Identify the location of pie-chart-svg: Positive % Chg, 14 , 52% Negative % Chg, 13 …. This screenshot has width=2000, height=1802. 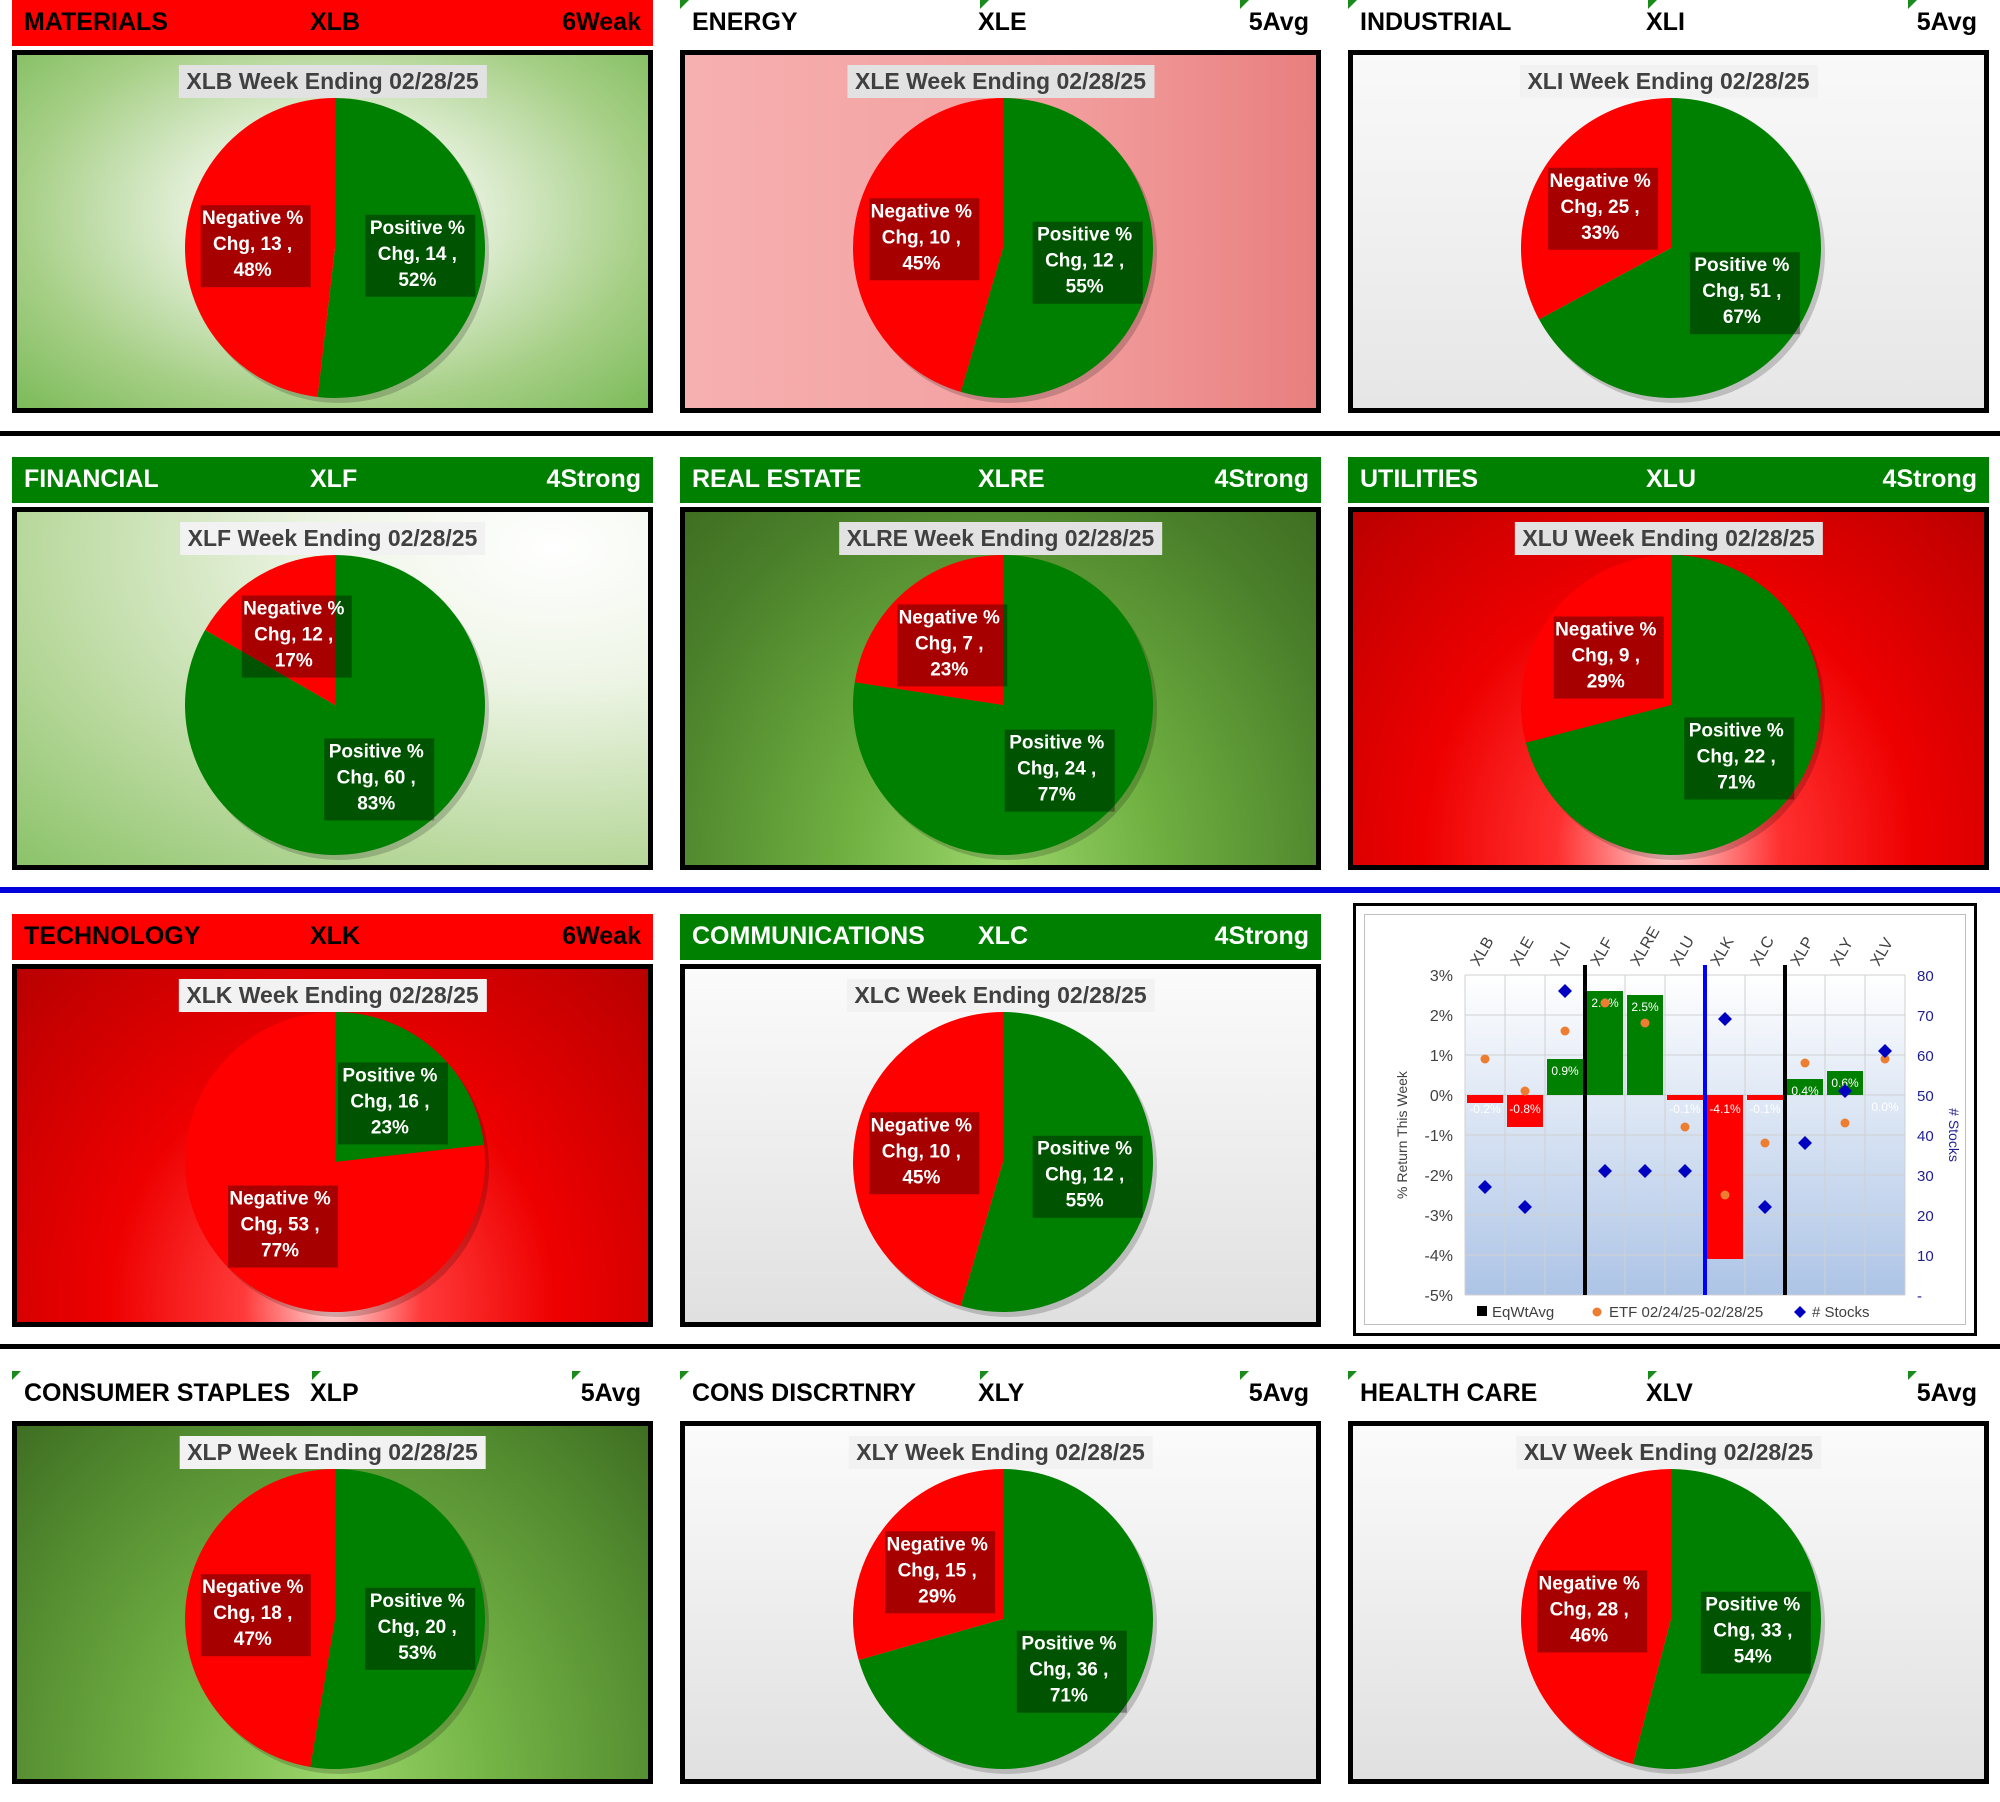
(336, 250).